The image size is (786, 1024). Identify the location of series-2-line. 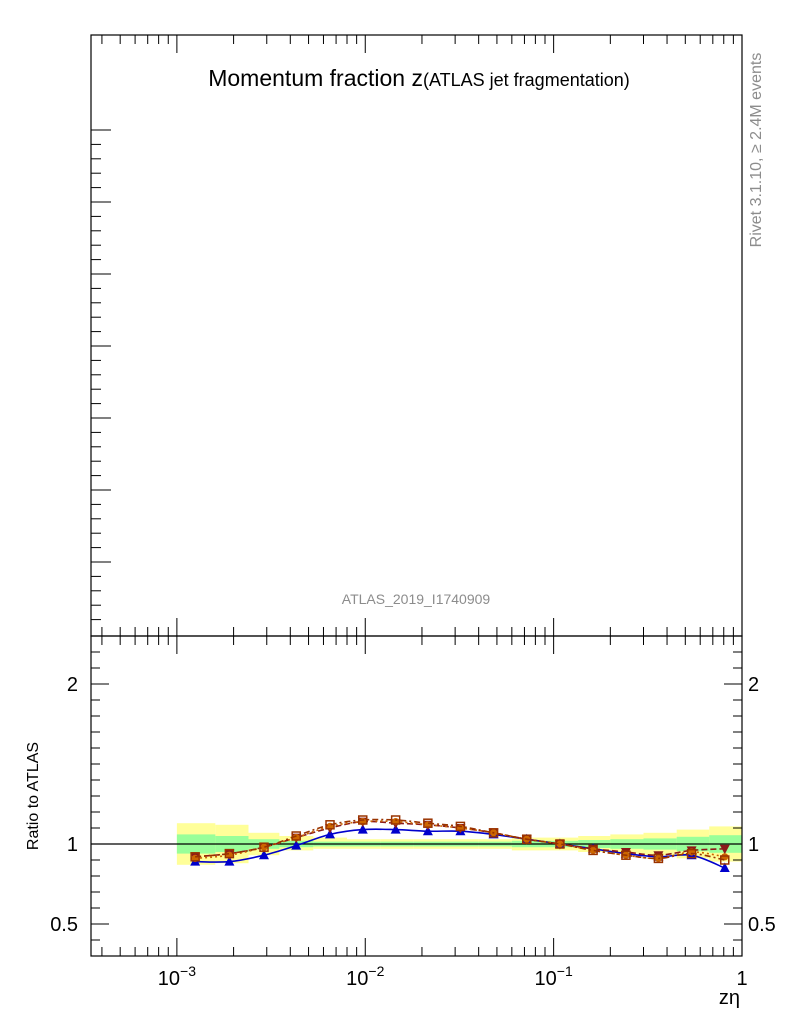
(460, 839).